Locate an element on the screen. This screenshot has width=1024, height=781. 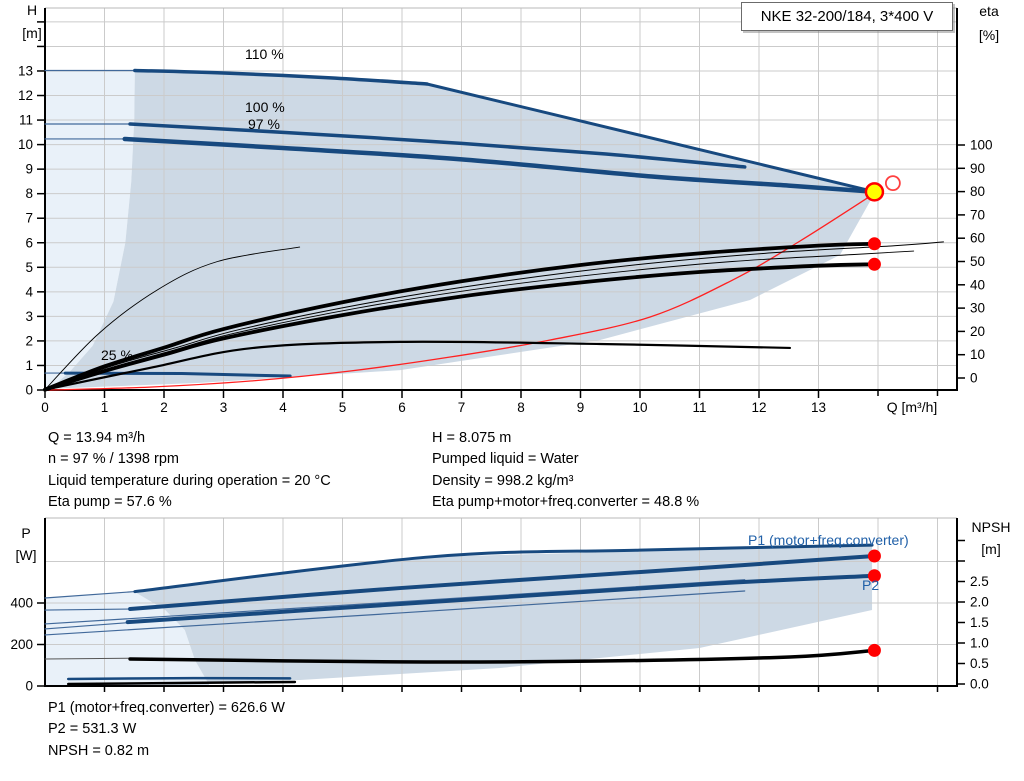
info-line-p2: P2 = 531.3 W is located at coordinates (92, 729).